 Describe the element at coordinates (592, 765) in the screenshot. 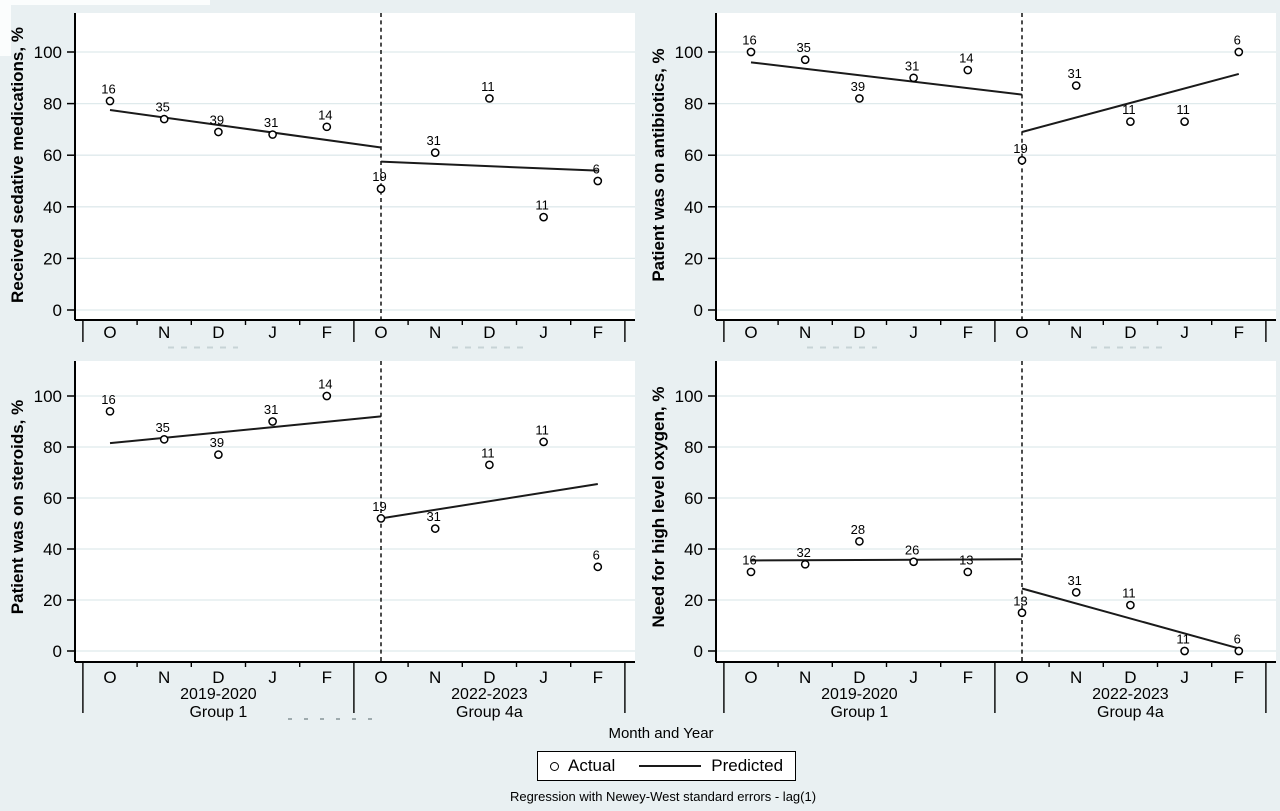

I see `legend-actual-label: Actual` at that location.